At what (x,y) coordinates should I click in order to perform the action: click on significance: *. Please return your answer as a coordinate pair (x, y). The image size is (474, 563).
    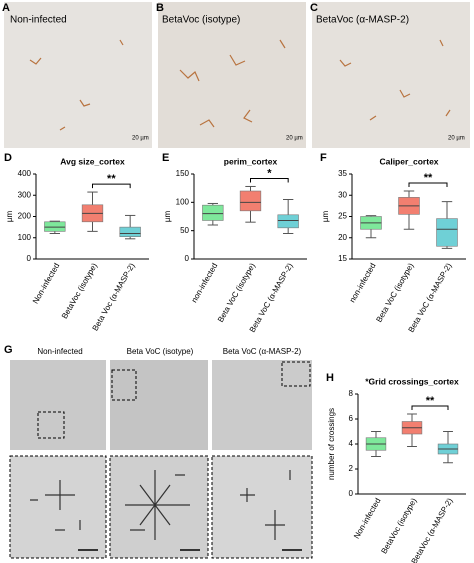
    Looking at the image, I should click on (269, 173).